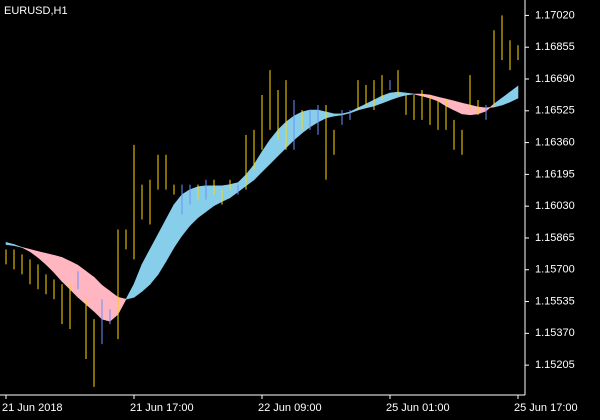 The height and width of the screenshot is (420, 600). What do you see at coordinates (555, 270) in the screenshot?
I see `y-tick-label: 1.15700` at bounding box center [555, 270].